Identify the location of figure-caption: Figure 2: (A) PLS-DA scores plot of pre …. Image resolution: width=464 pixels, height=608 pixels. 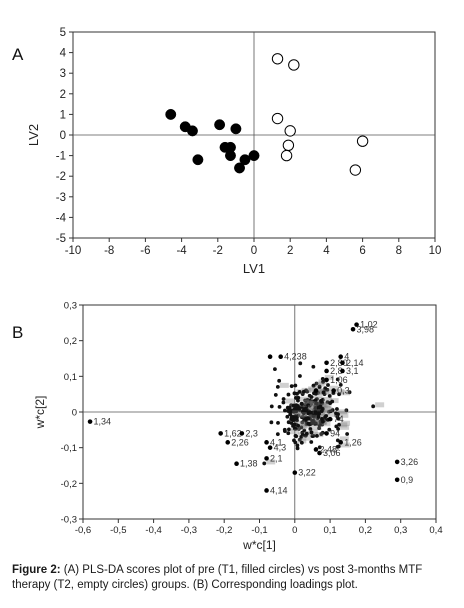
(234, 578).